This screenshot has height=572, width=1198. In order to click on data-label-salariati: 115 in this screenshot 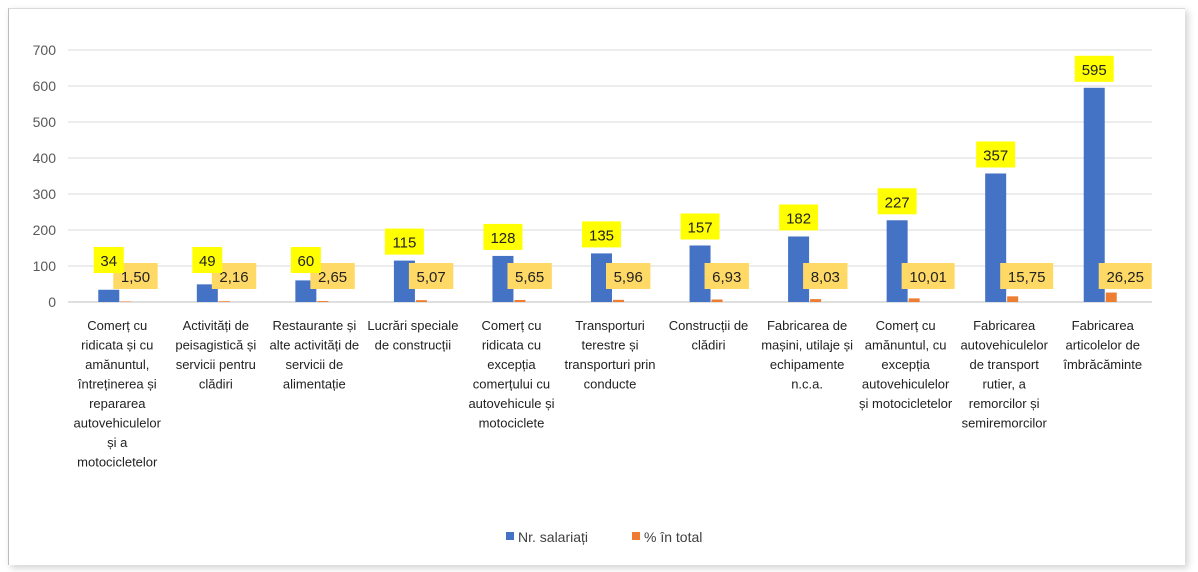, I will do `click(404, 243)`.